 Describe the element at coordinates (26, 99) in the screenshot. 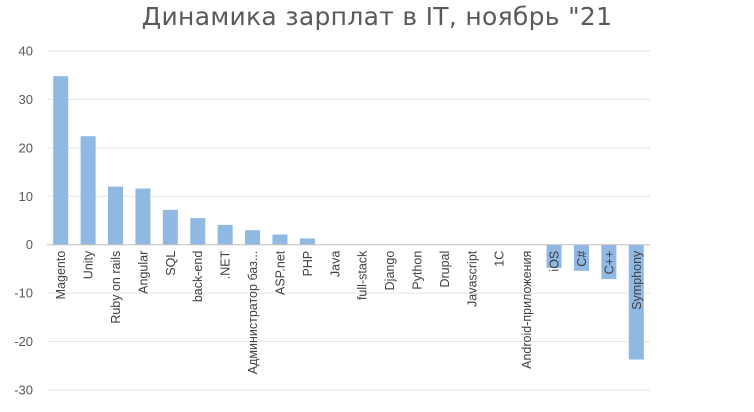

I see `y-tick-label: 30` at that location.